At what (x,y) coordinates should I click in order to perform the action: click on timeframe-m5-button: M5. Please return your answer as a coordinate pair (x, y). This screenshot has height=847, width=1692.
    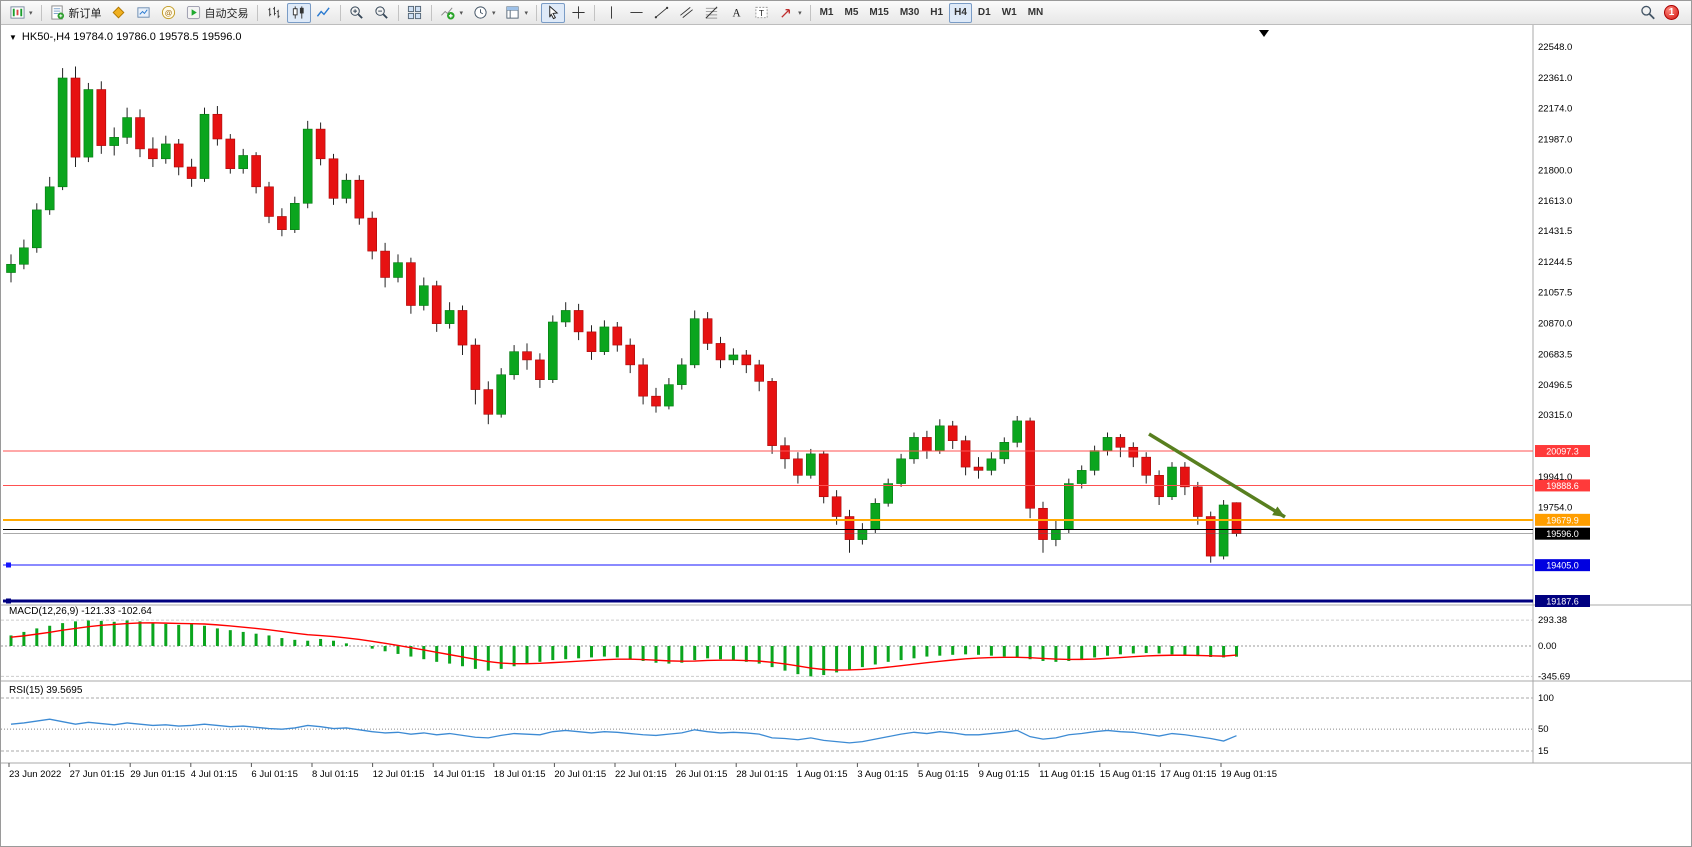
    Looking at the image, I should click on (851, 13).